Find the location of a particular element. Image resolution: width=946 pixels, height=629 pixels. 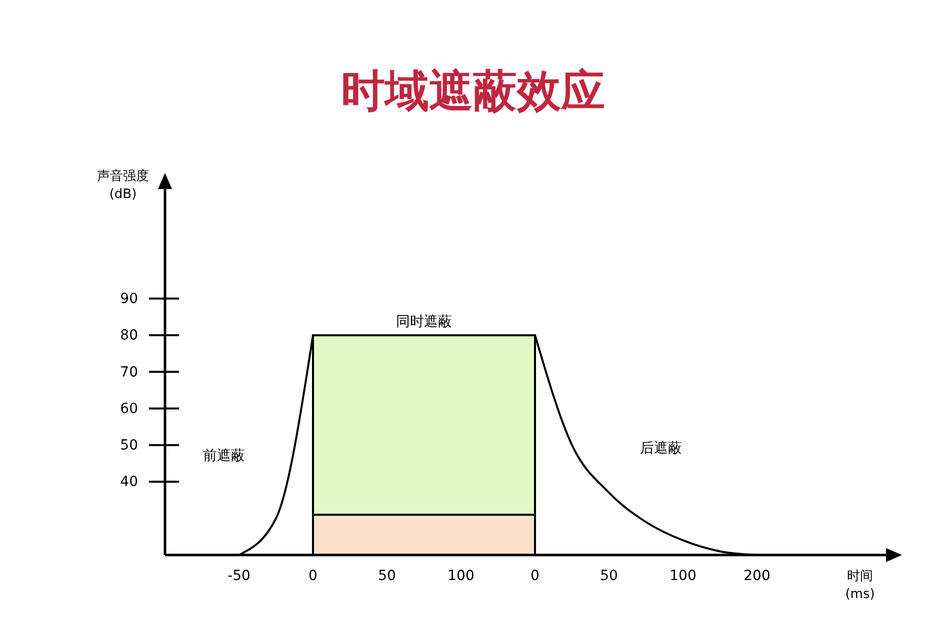

annotation: 前遮蔽 is located at coordinates (224, 456).